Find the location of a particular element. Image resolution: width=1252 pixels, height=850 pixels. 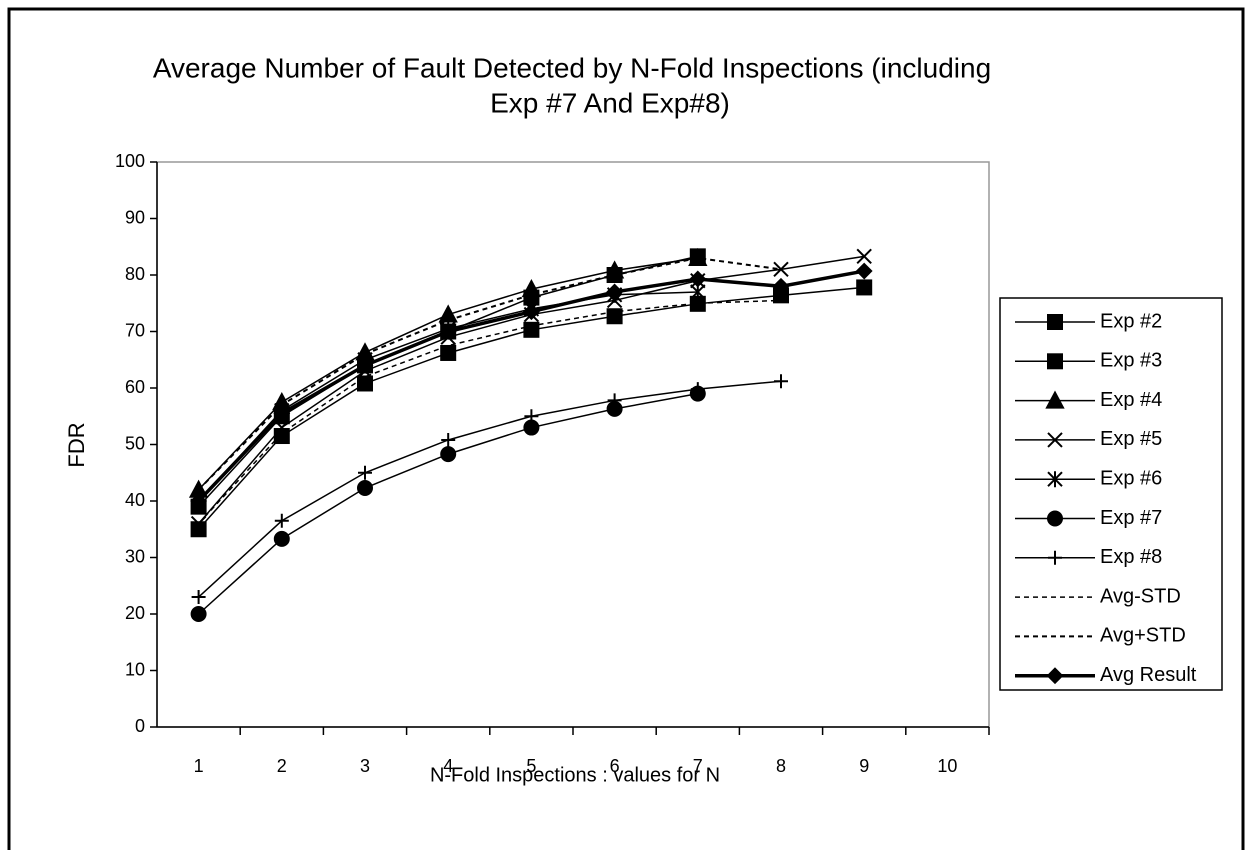

y-tick-label: 40 is located at coordinates (135, 500).